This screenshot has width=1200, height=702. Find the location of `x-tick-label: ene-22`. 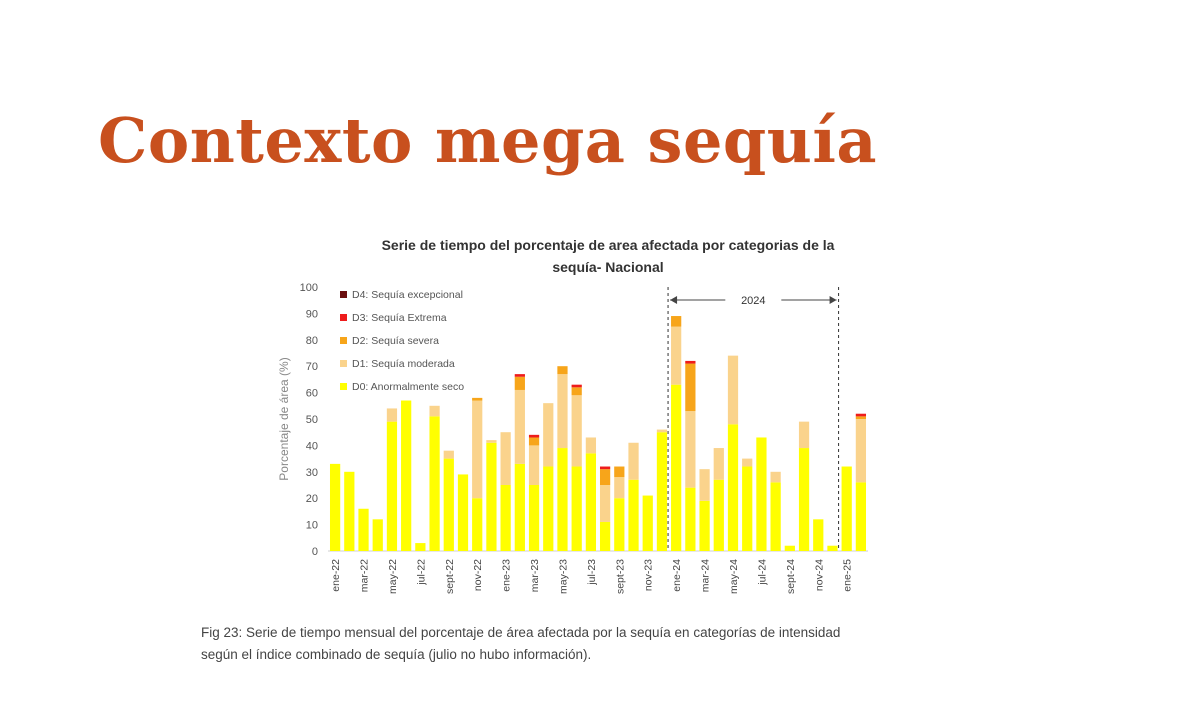

x-tick-label: ene-22 is located at coordinates (336, 575).